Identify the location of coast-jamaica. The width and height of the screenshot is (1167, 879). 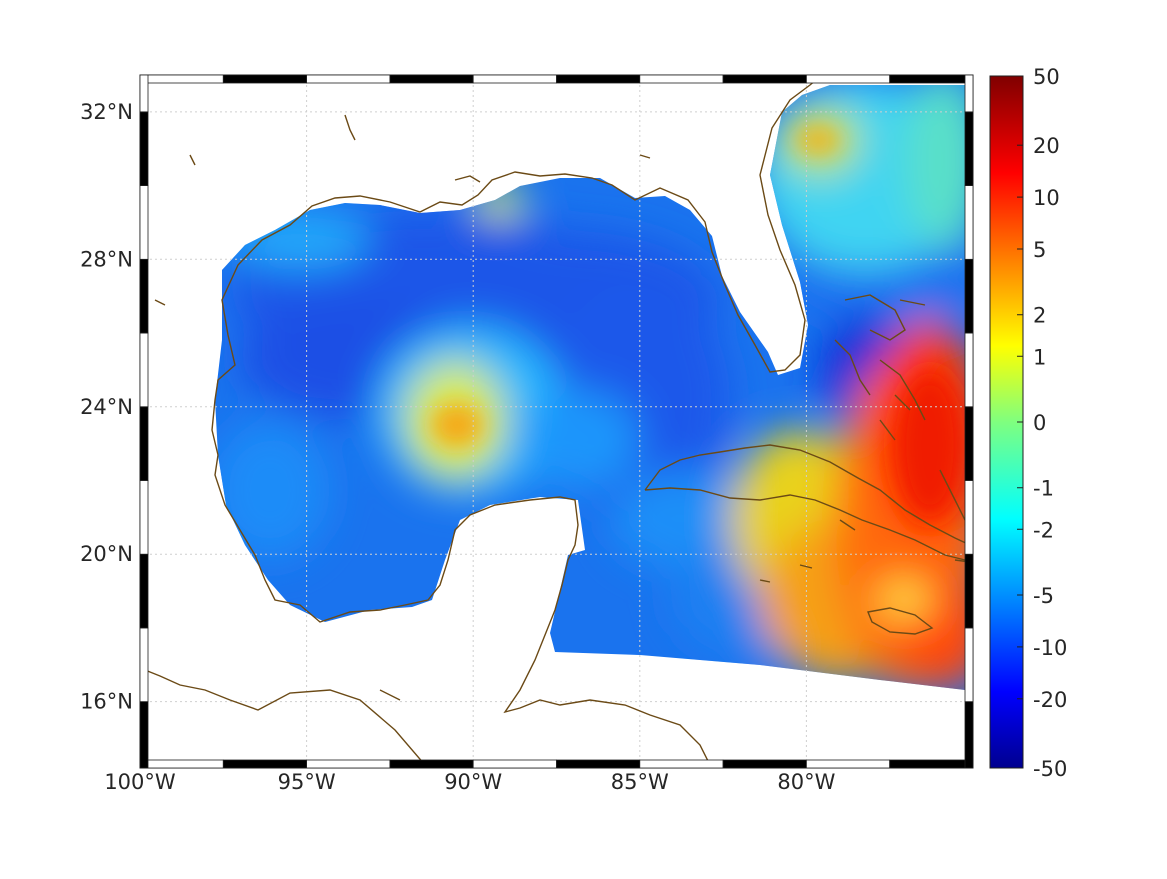
(900, 621).